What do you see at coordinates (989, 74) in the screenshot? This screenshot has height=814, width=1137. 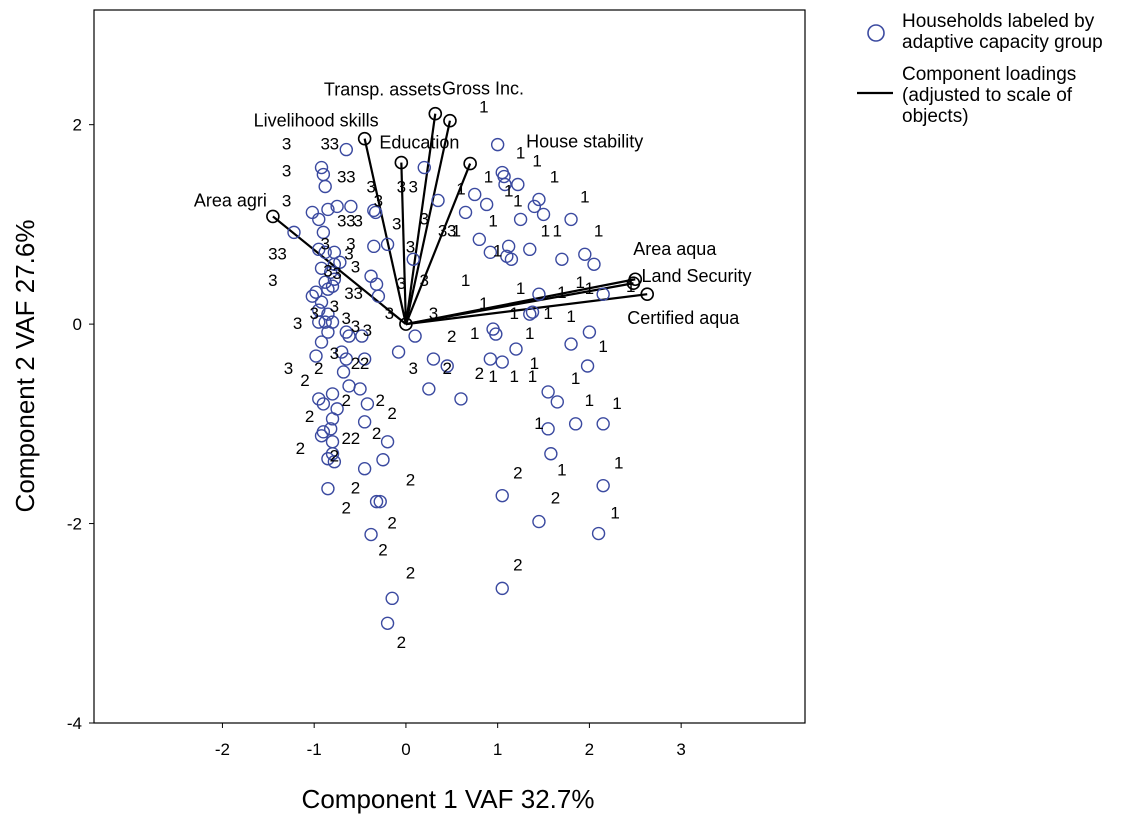 I see `legend-text: Component loadings` at bounding box center [989, 74].